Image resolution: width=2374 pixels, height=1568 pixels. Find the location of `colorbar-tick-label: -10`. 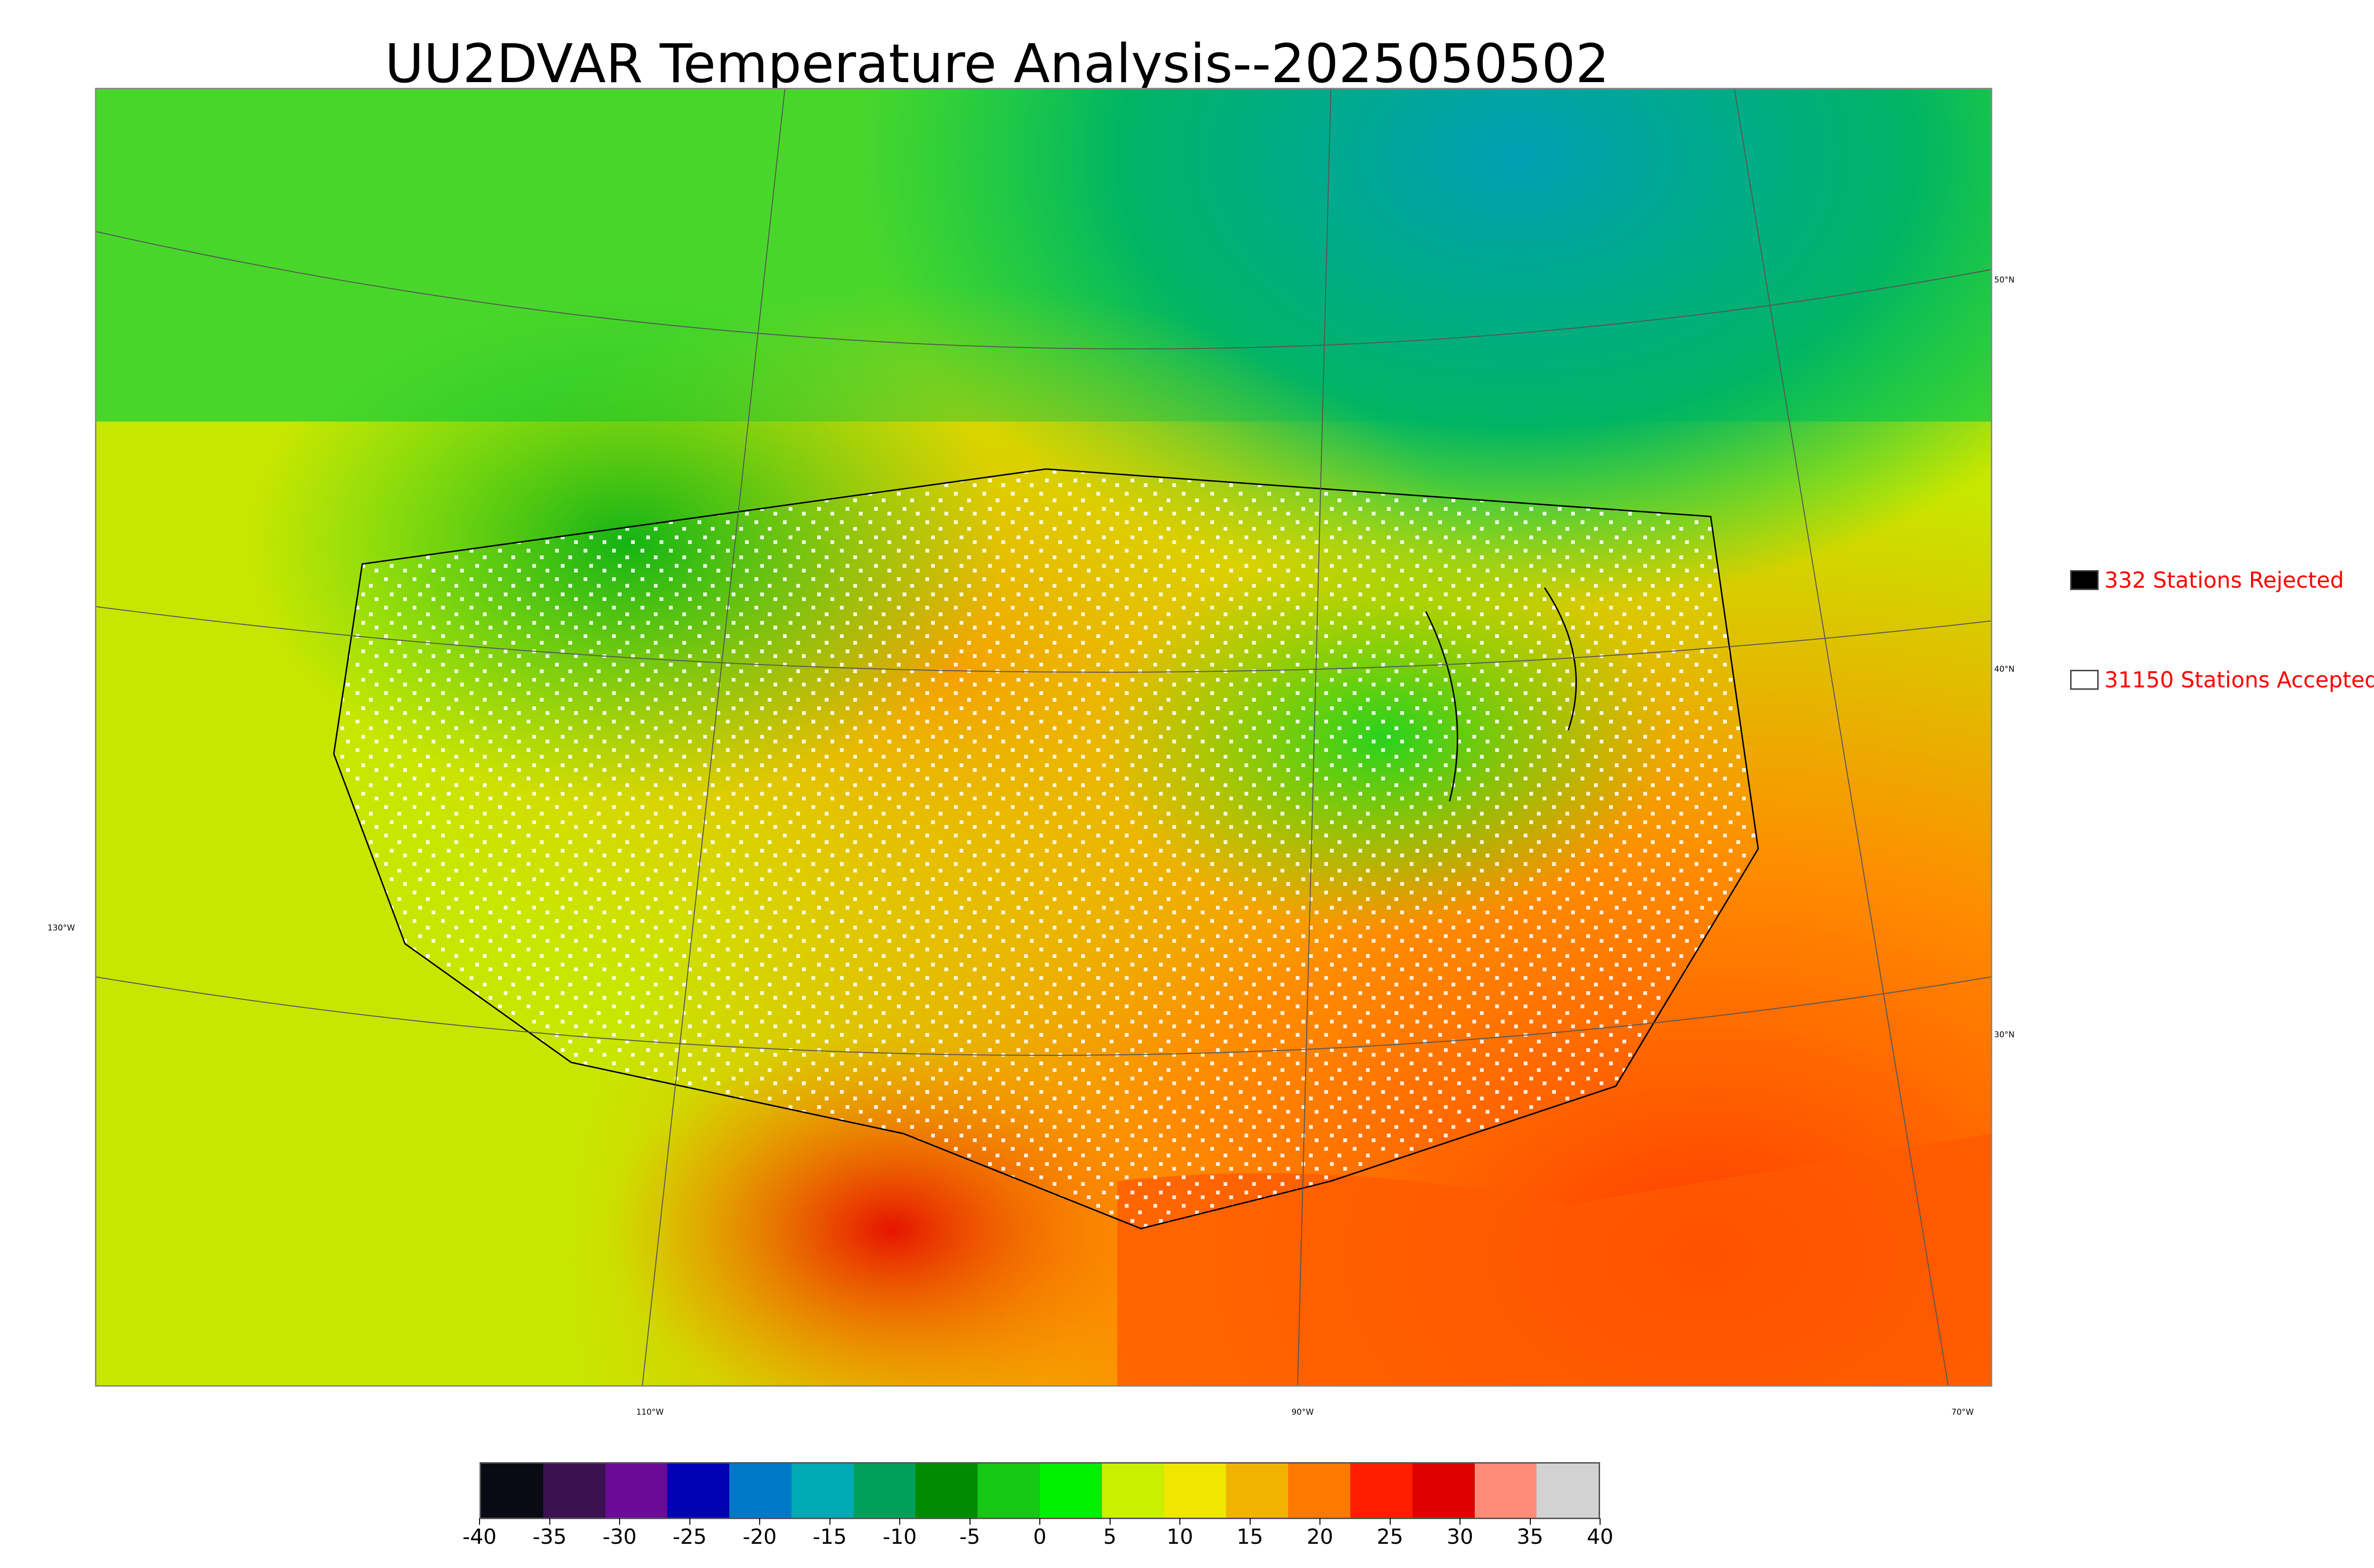

colorbar-tick-label: -10 is located at coordinates (900, 1537).